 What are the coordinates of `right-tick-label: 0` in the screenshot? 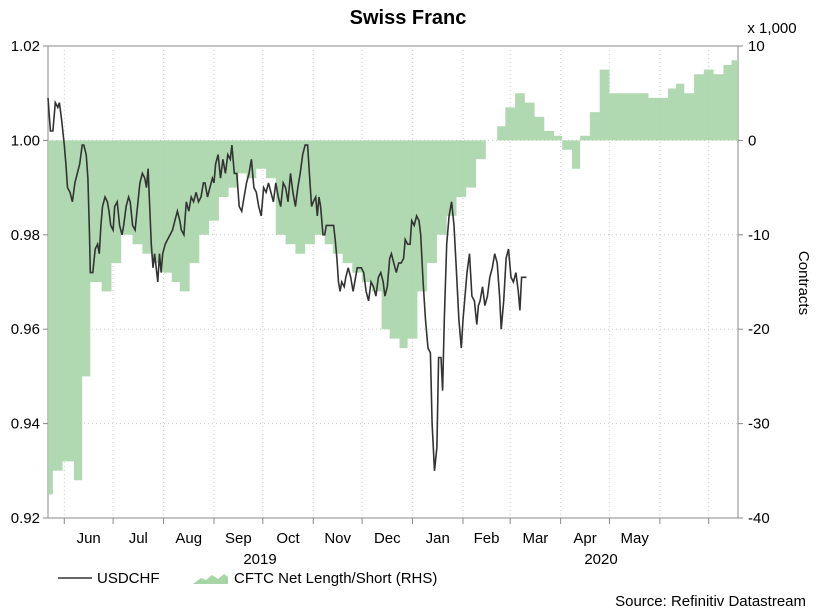 It's located at (752, 140).